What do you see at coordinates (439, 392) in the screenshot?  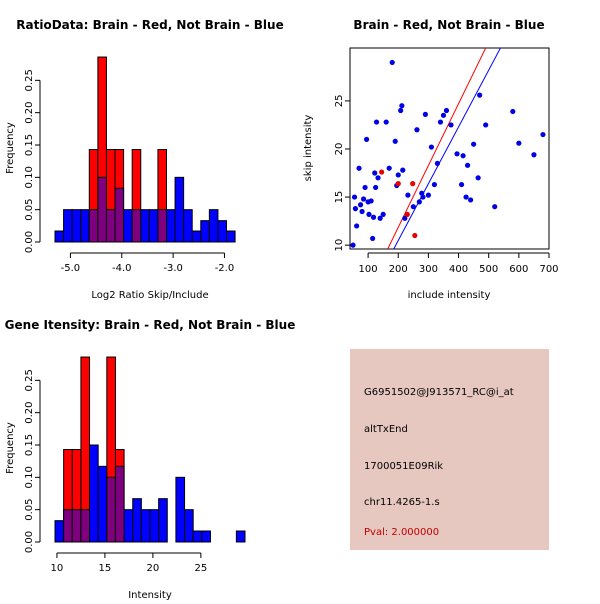 I see `probe-id-text: G6951502@J913571_RC@i_at` at bounding box center [439, 392].